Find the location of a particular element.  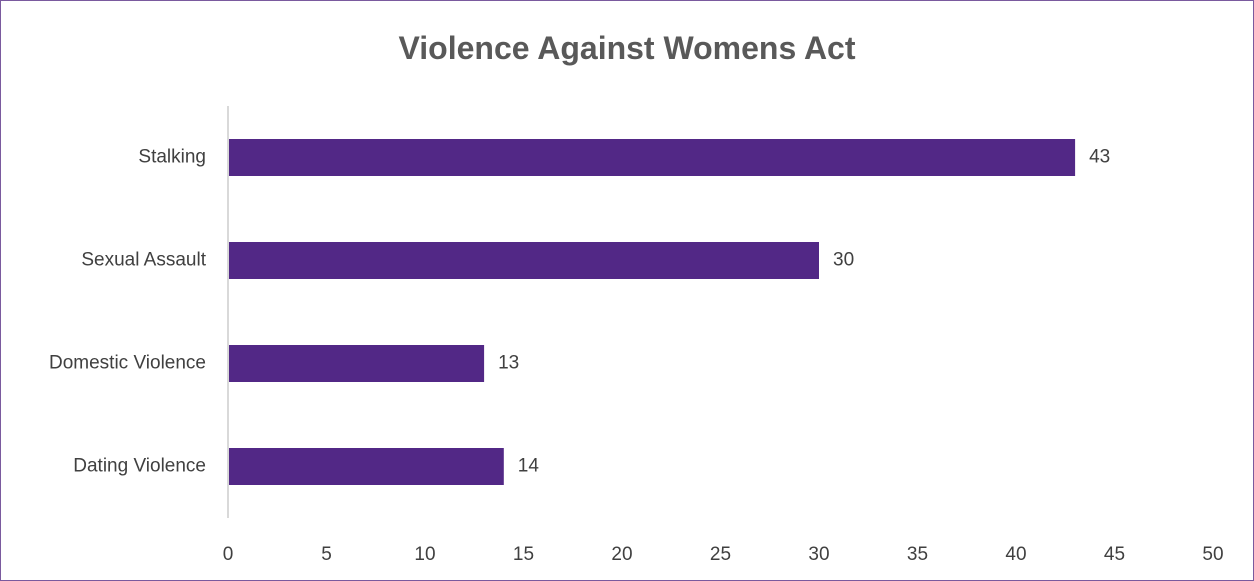

data-label: 43 is located at coordinates (1099, 157).